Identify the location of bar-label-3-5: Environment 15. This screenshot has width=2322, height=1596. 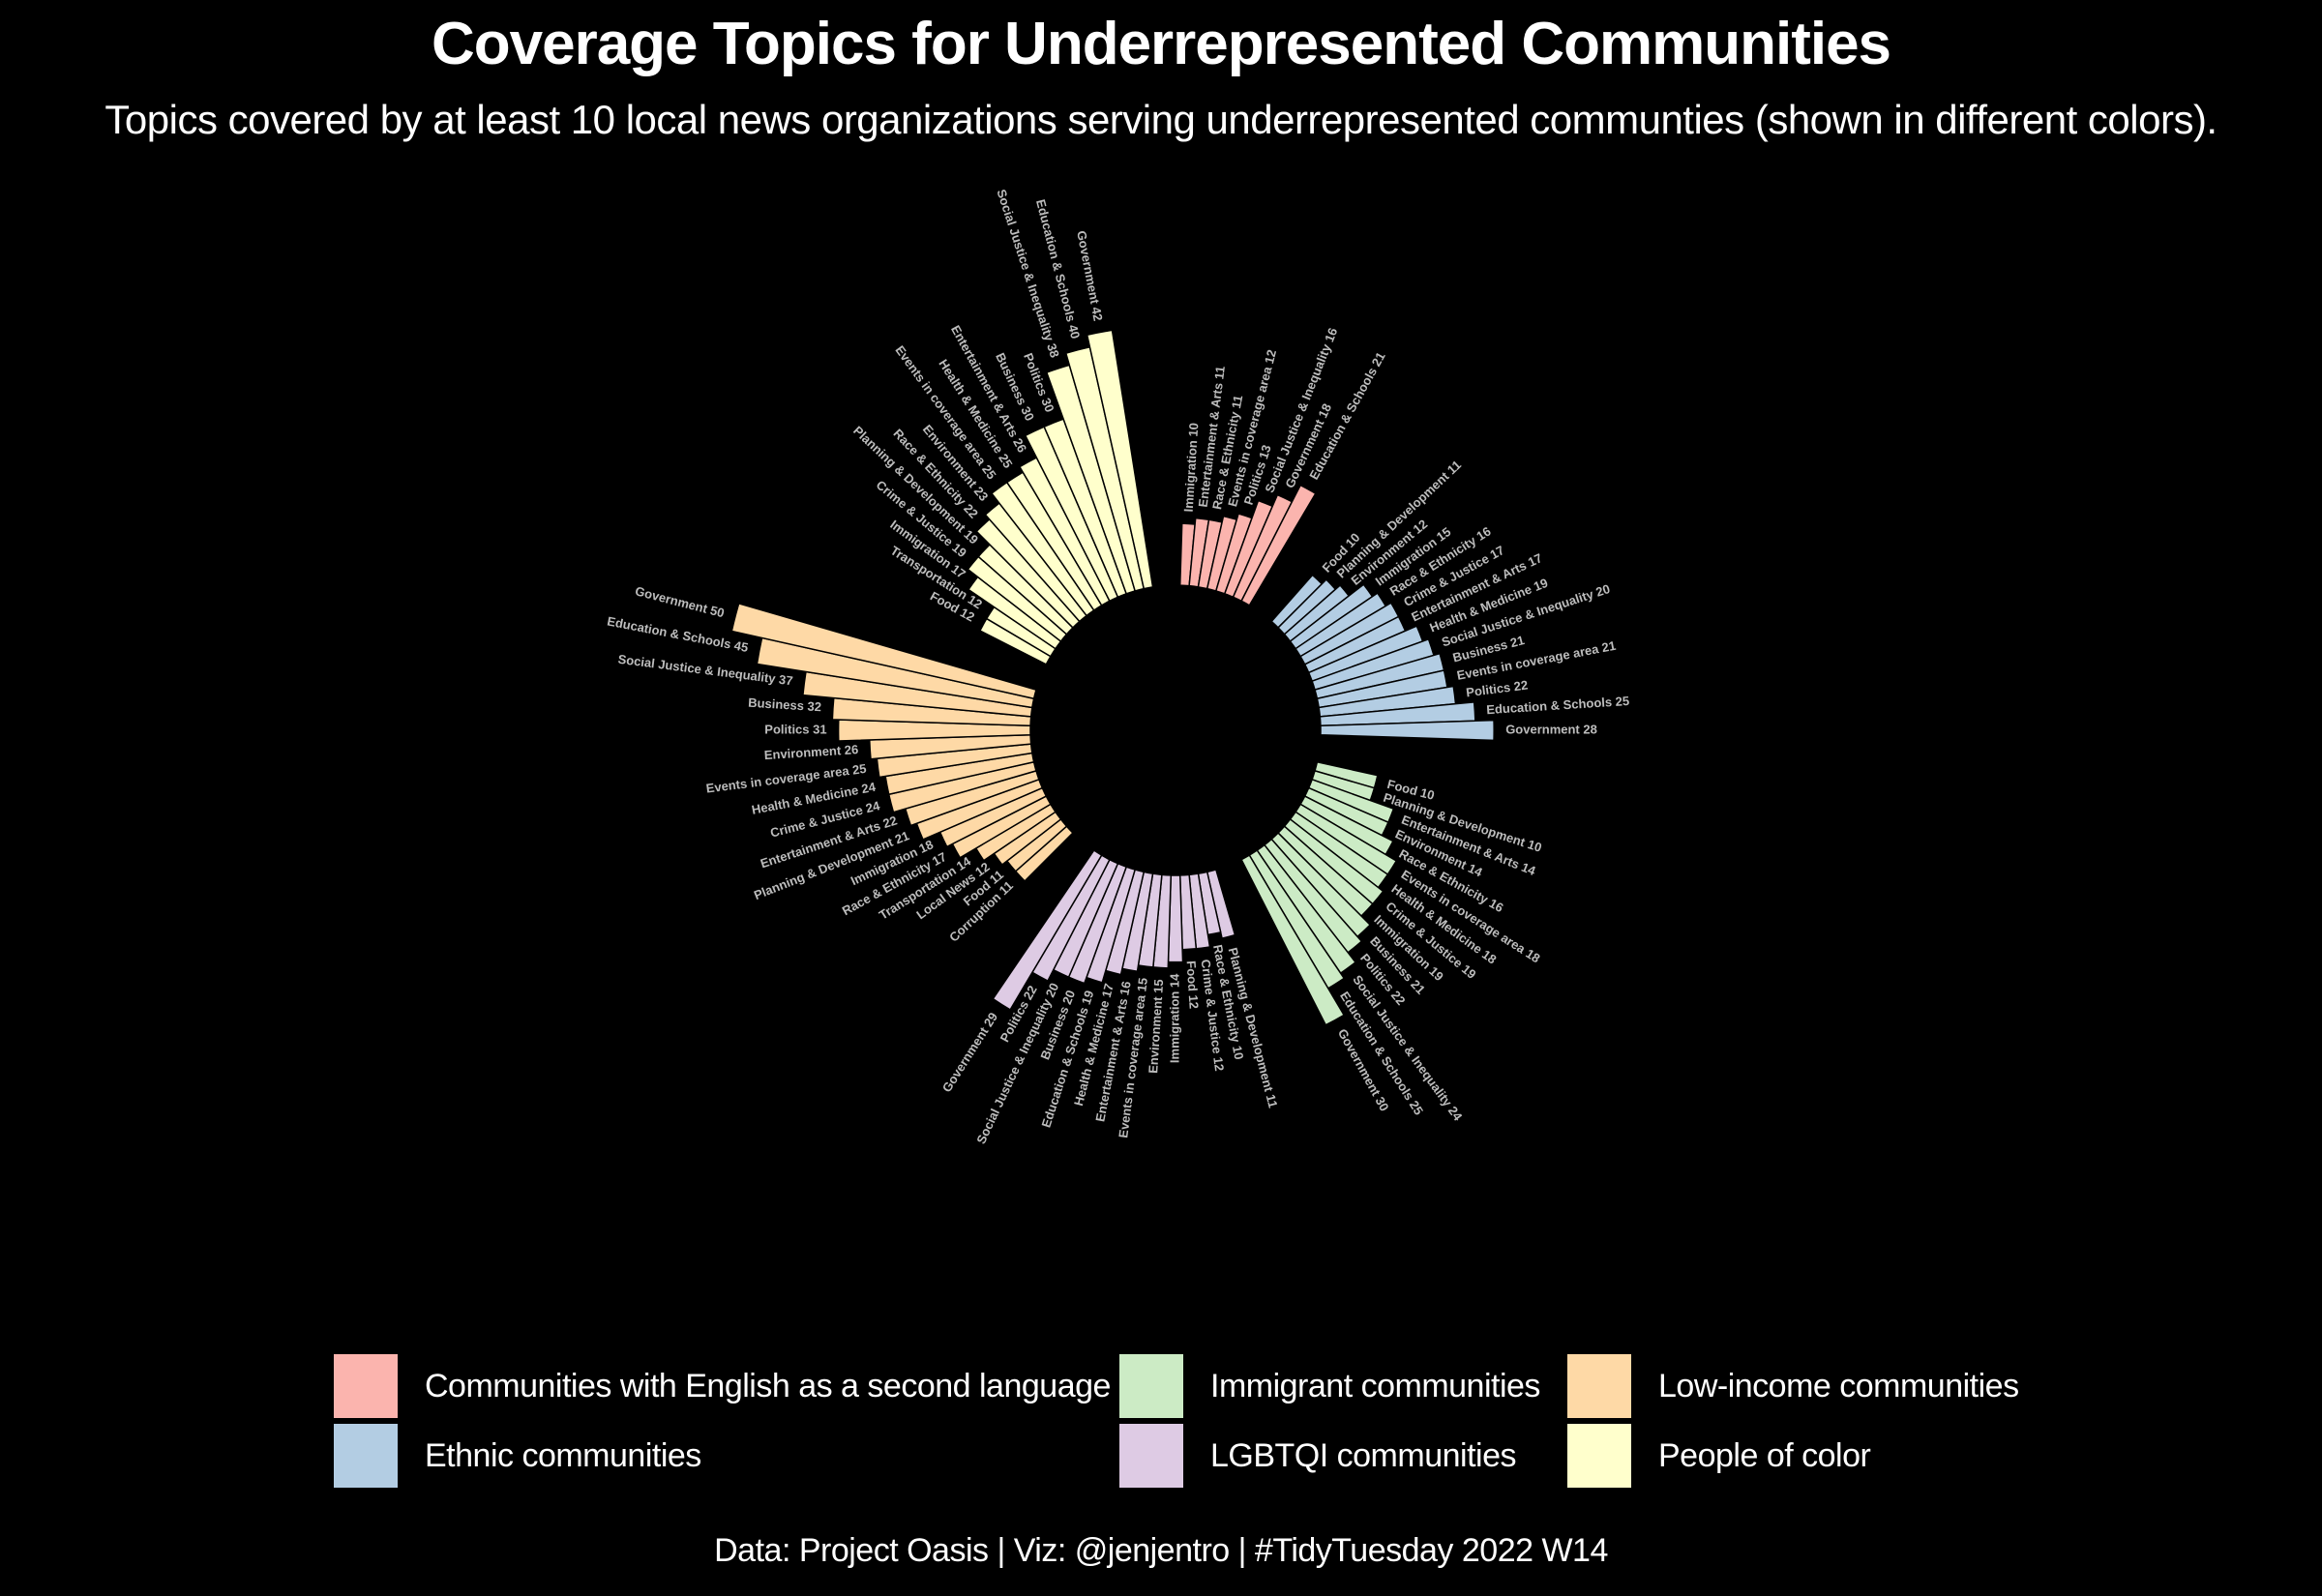
(1156, 1026).